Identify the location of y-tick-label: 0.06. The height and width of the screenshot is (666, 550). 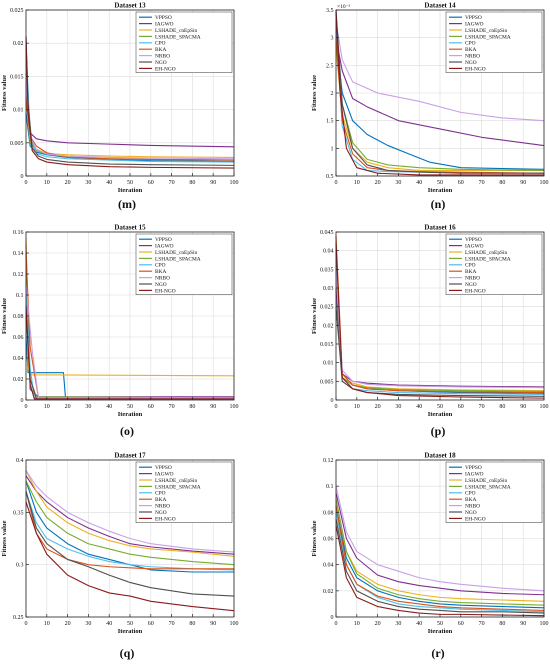
(18, 338).